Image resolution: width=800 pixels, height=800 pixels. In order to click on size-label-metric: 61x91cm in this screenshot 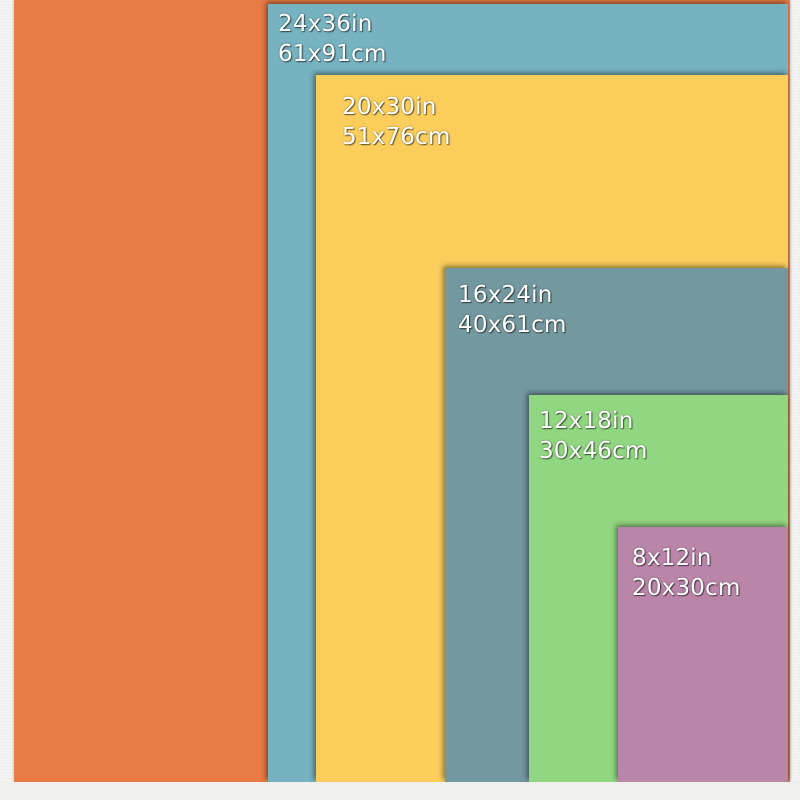, I will do `click(332, 54)`.